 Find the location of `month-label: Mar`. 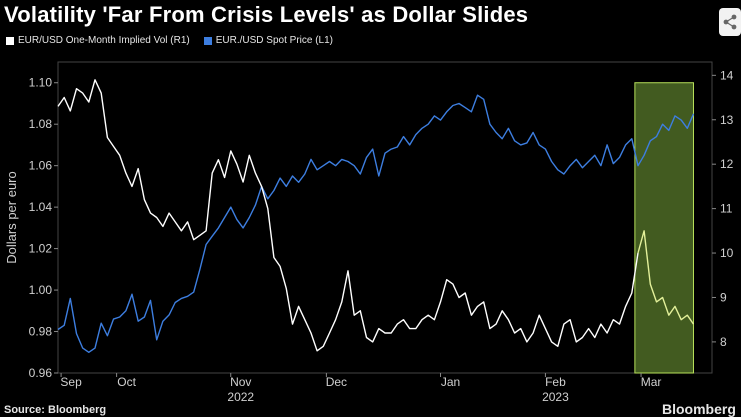

month-label: Mar is located at coordinates (651, 382).